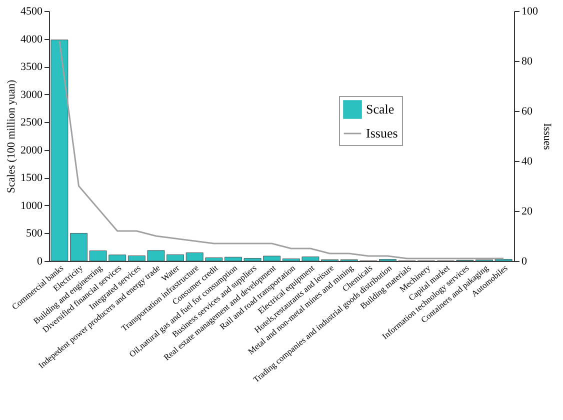  What do you see at coordinates (527, 162) in the screenshot?
I see `y2-tick-label: 40` at bounding box center [527, 162].